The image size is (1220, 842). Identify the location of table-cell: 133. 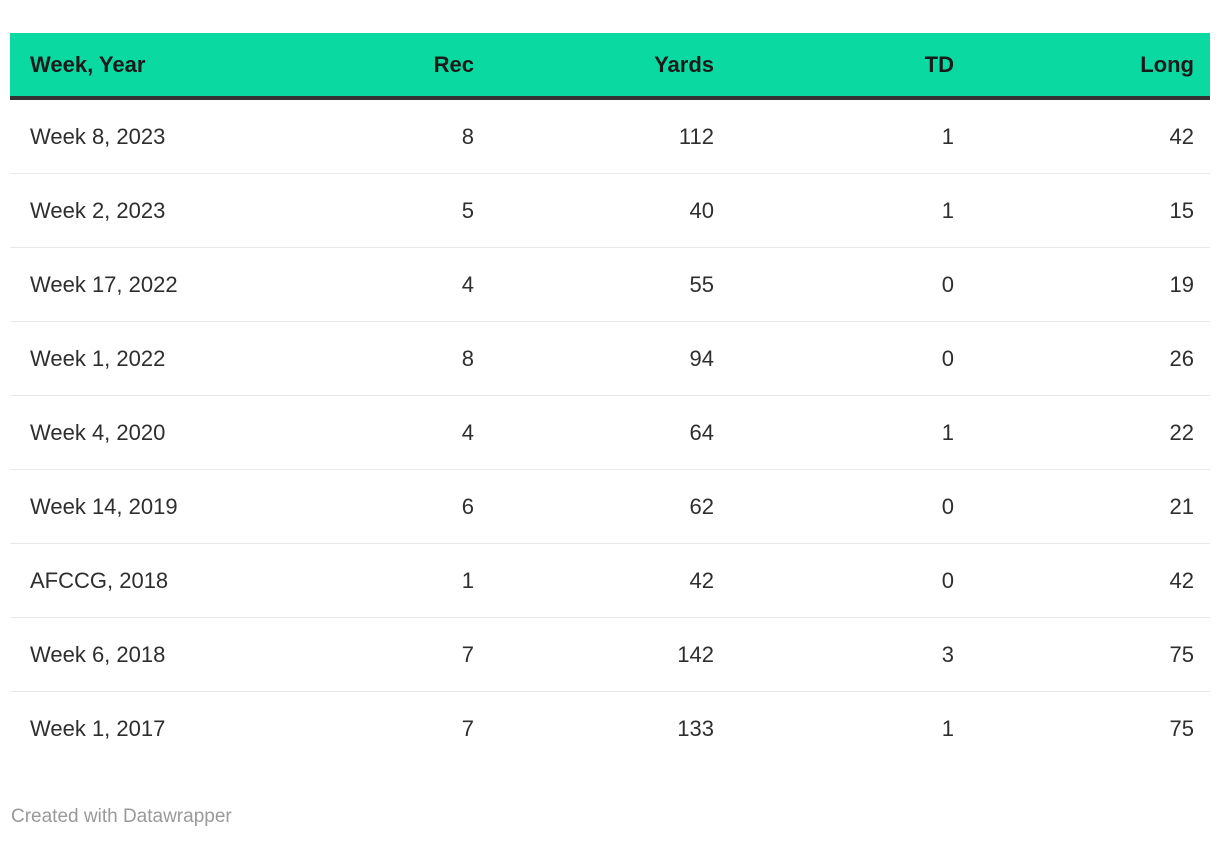
(610, 728).